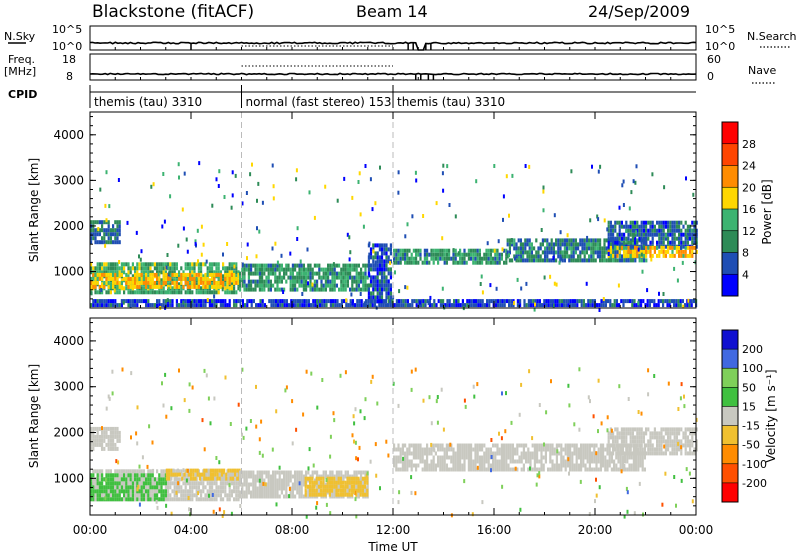  I want to click on freq-right-tick-bottom: 0, so click(710, 76).